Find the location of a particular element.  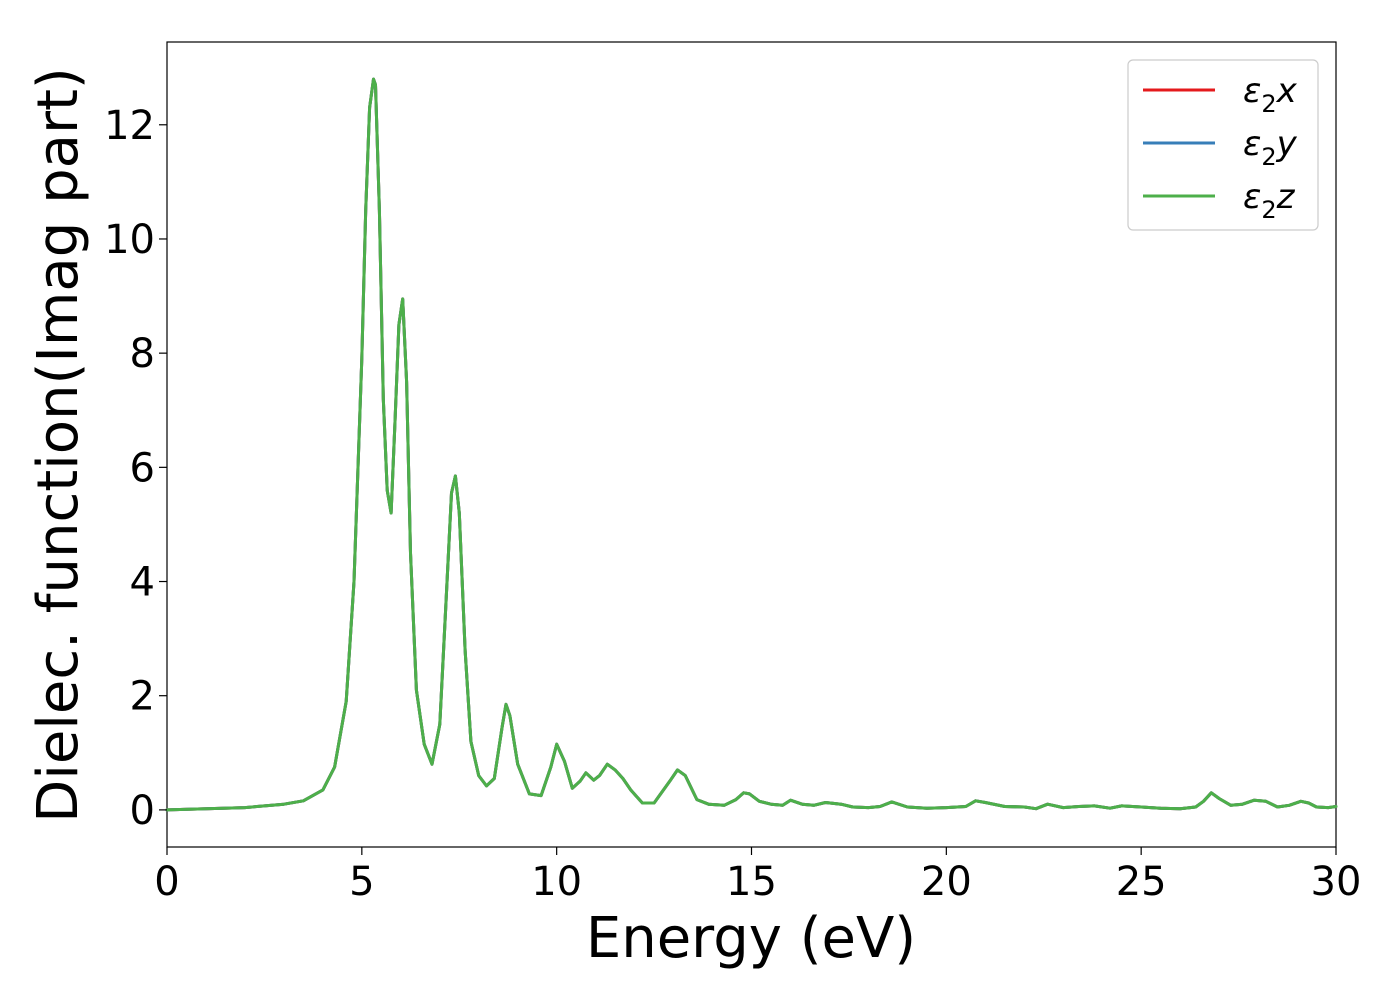

x-axis-ticks: 0 5 10 15 20 25 30 is located at coordinates (757, 876).